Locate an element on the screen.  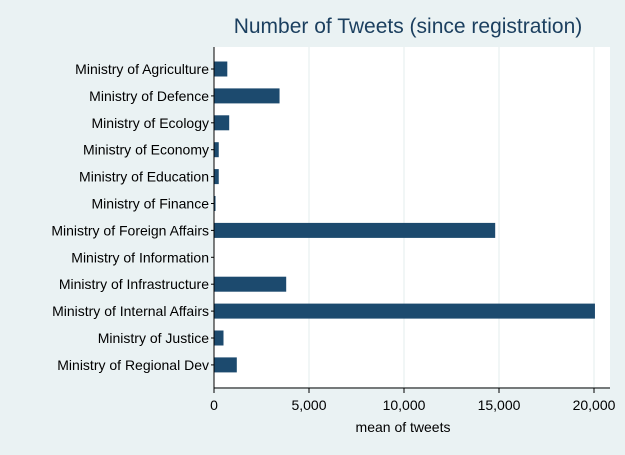
category-label-4: Ministry of Education is located at coordinates (144, 177).